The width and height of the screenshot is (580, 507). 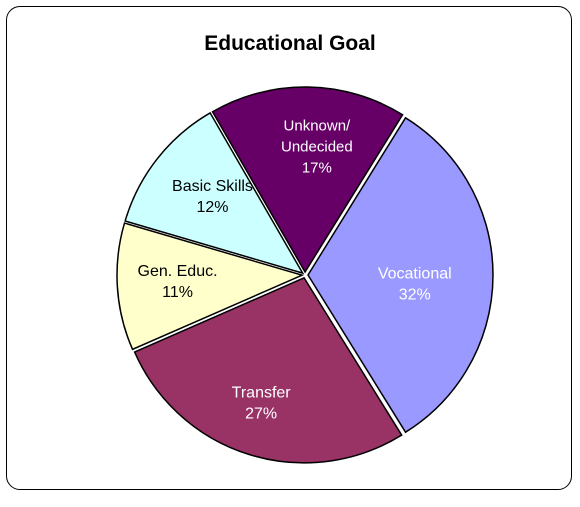 What do you see at coordinates (178, 271) in the screenshot?
I see `slice-label: Gen. Educ.` at bounding box center [178, 271].